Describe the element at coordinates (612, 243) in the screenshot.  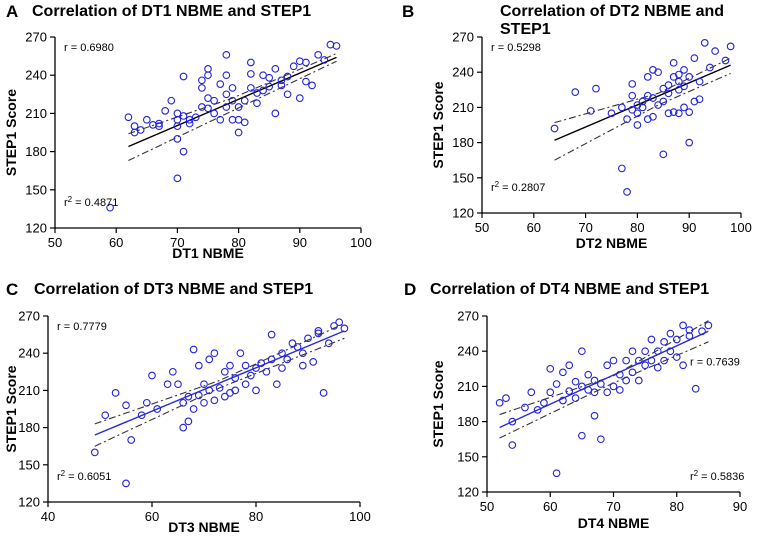
I see `x-axis-label: DT2 NBME` at that location.